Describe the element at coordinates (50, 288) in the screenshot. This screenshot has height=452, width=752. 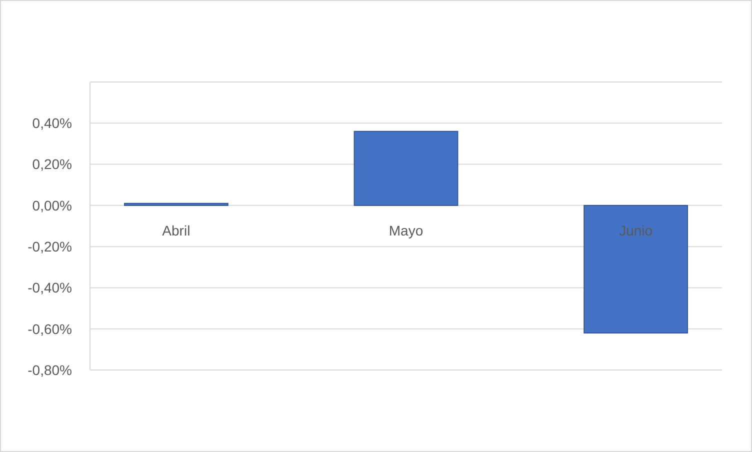
I see `y-tick-label: -0,40%` at that location.